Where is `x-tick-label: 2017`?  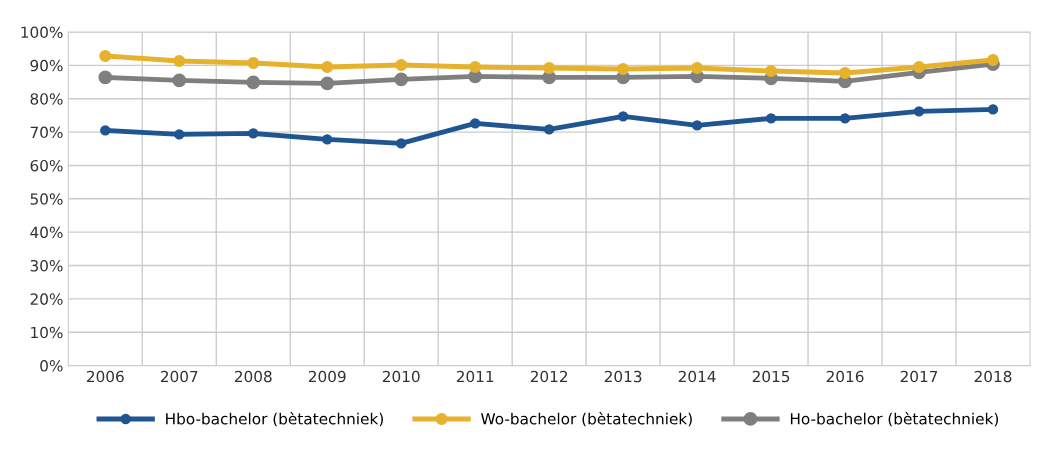 x-tick-label: 2017 is located at coordinates (919, 376).